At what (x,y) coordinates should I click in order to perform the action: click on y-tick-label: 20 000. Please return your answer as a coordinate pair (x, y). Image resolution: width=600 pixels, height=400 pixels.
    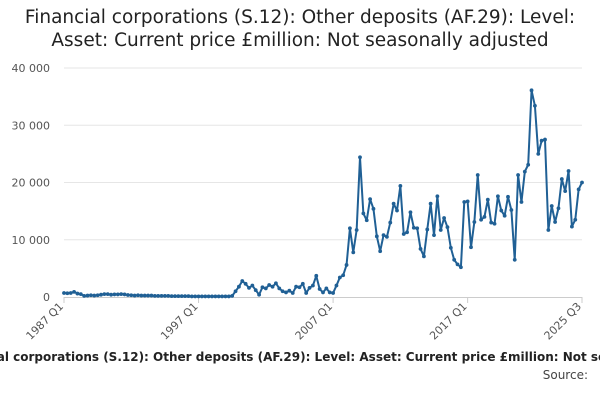
    Looking at the image, I should click on (31, 183).